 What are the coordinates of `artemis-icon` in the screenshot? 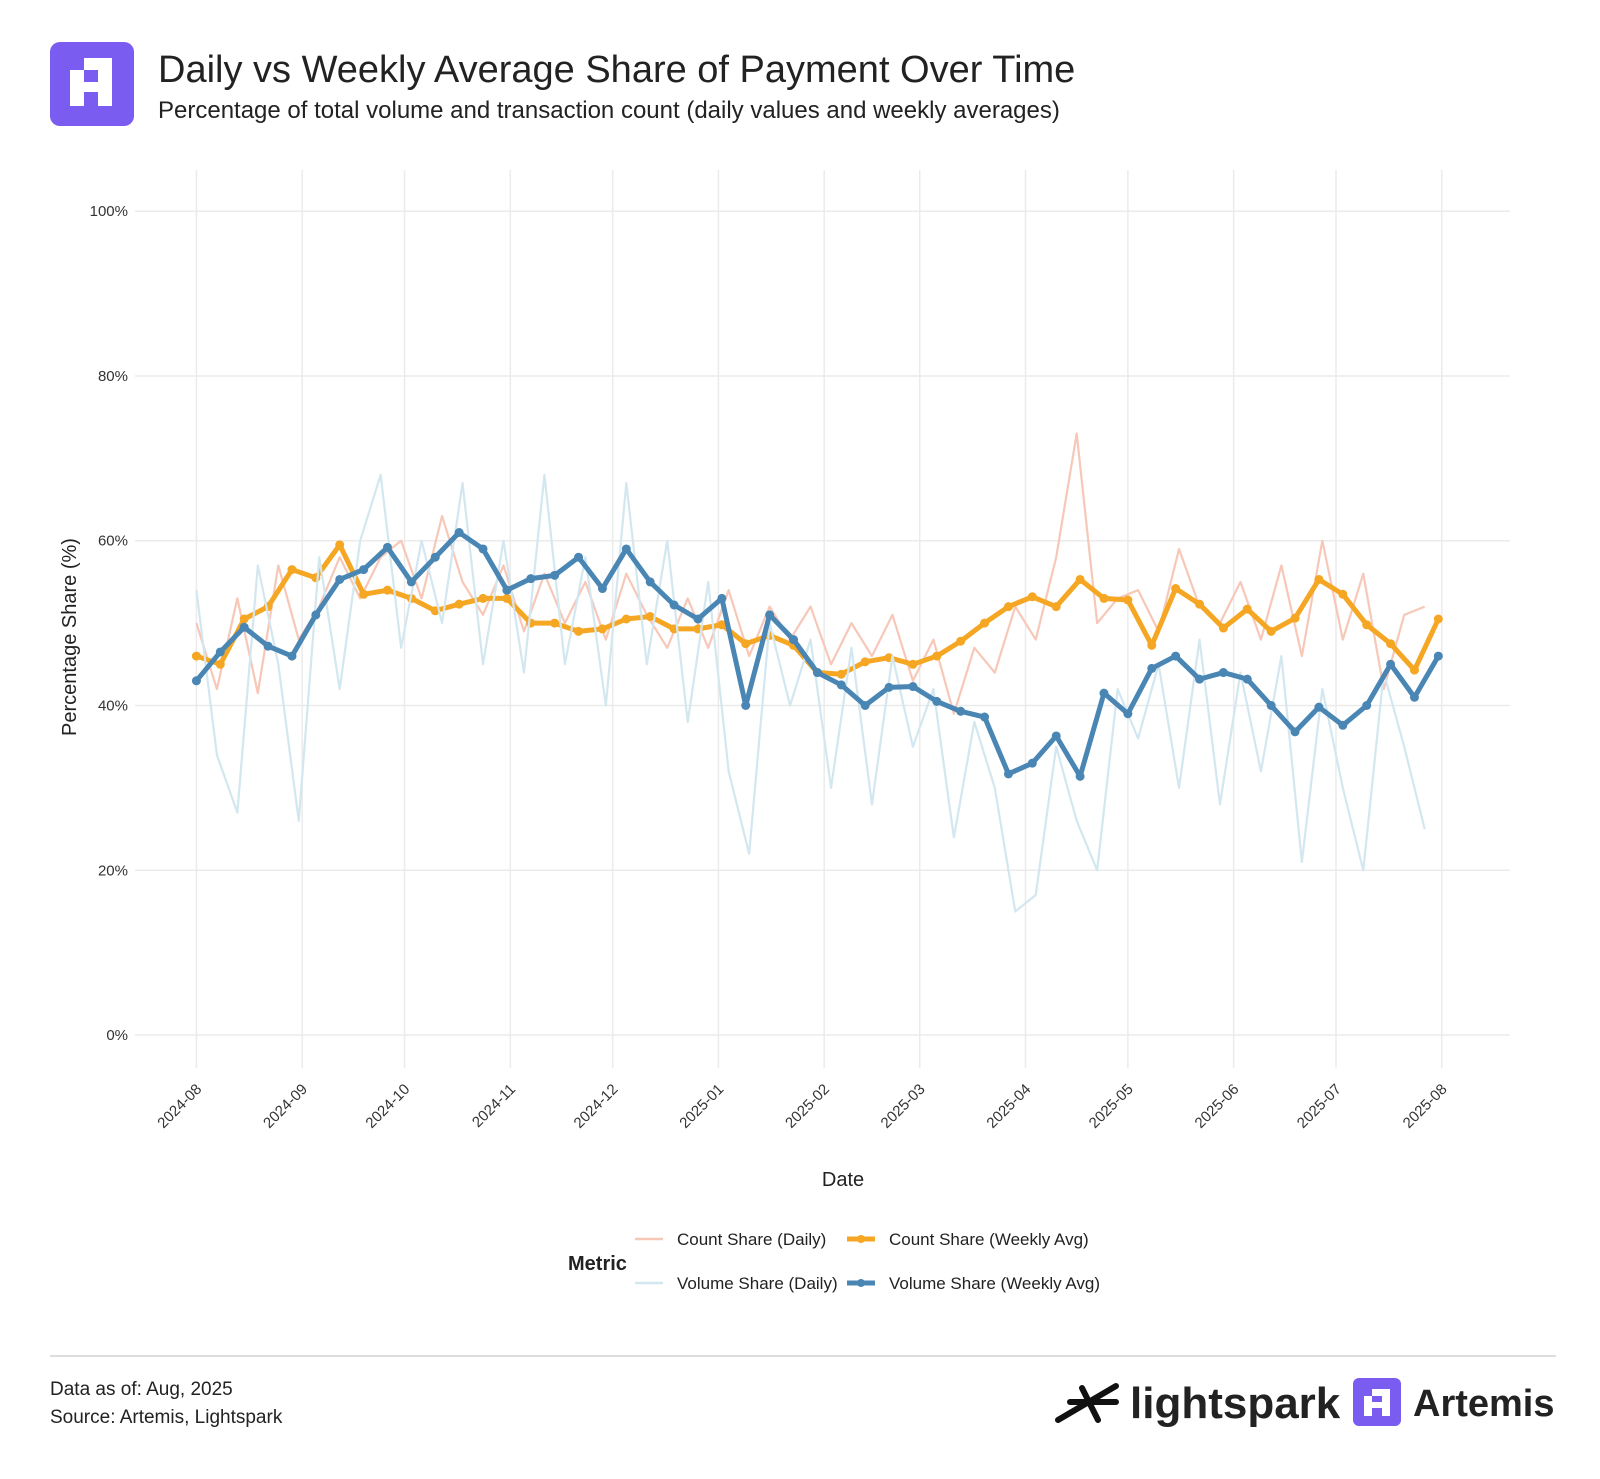 It's located at (1377, 1402).